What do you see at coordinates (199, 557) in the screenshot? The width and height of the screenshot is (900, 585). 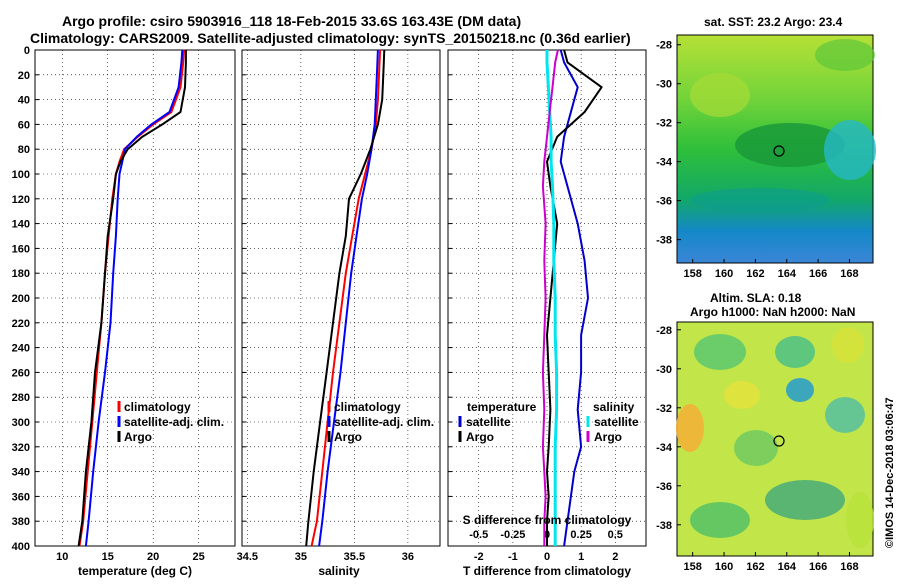 I see `x-tick-label: 25` at bounding box center [199, 557].